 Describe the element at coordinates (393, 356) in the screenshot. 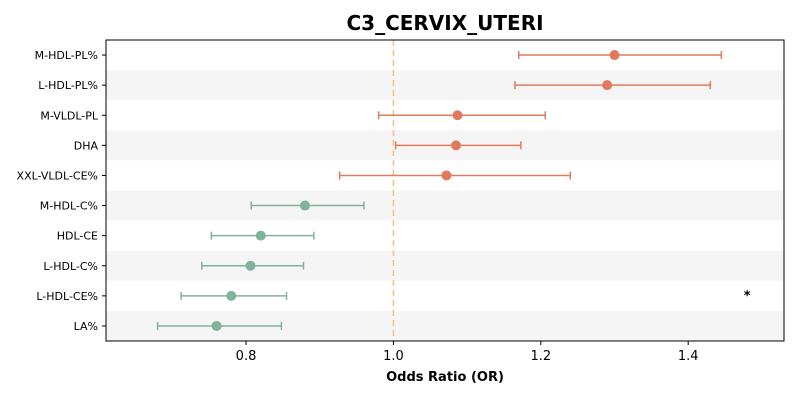

I see `x-tick-label: 1.0` at that location.